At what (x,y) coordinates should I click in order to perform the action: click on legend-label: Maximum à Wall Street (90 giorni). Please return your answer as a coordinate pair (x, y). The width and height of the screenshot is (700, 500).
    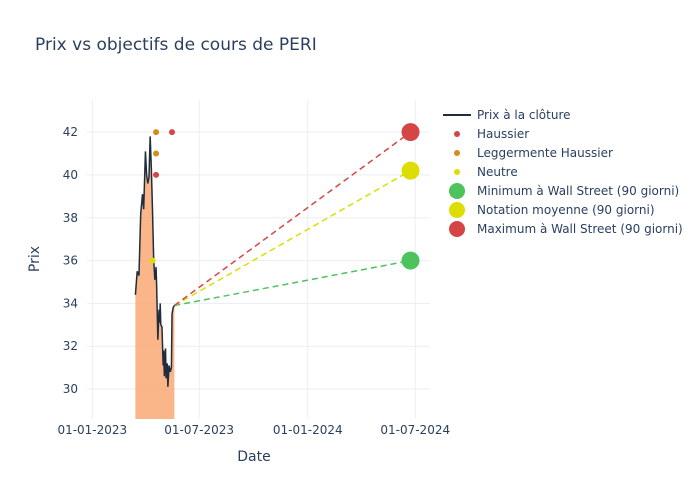
    Looking at the image, I should click on (580, 229).